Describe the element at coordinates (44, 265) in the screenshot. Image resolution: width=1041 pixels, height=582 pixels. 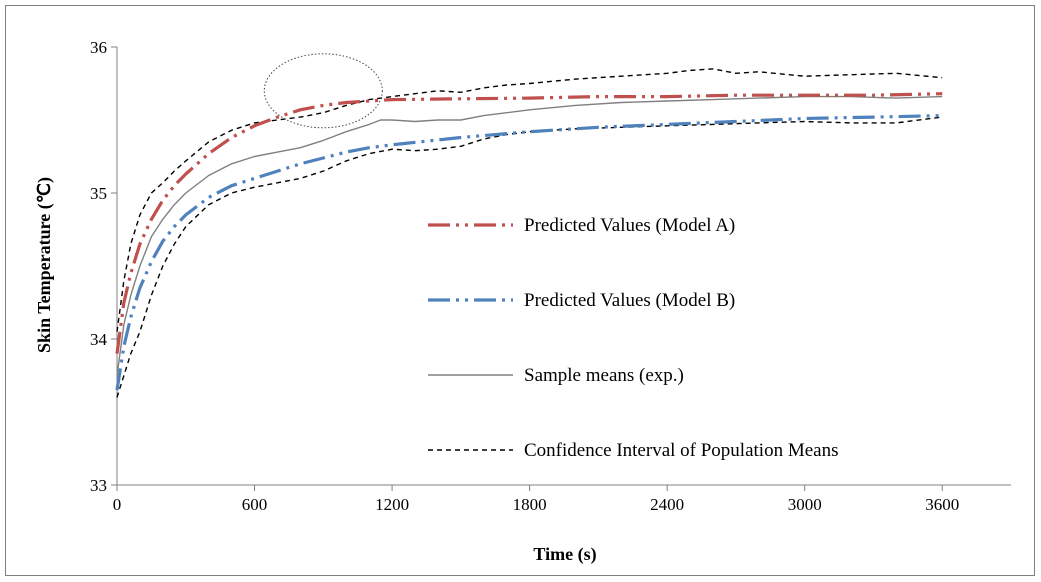
I see `y-axis-title: Skin Temperature (℃)` at that location.